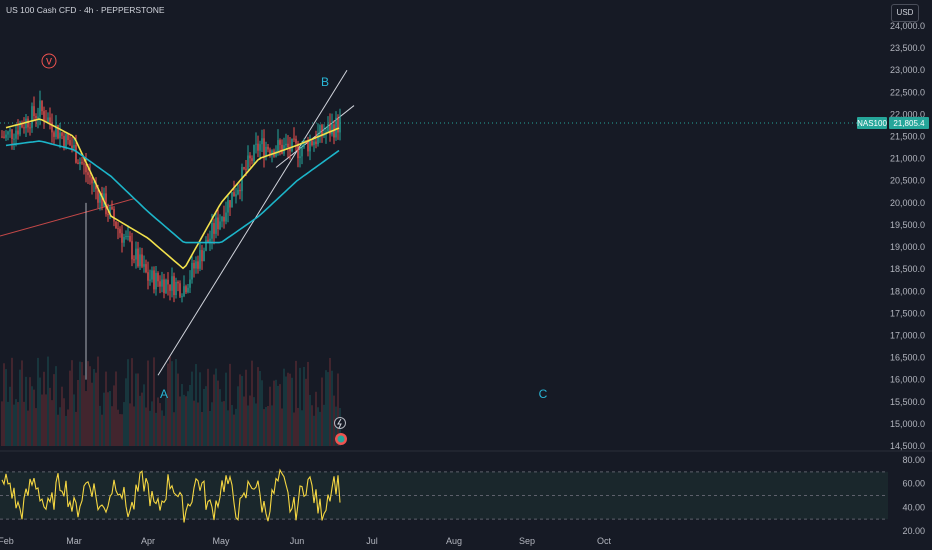 This screenshot has width=932, height=550. What do you see at coordinates (171, 495) in the screenshot?
I see `rsi-line` at bounding box center [171, 495].